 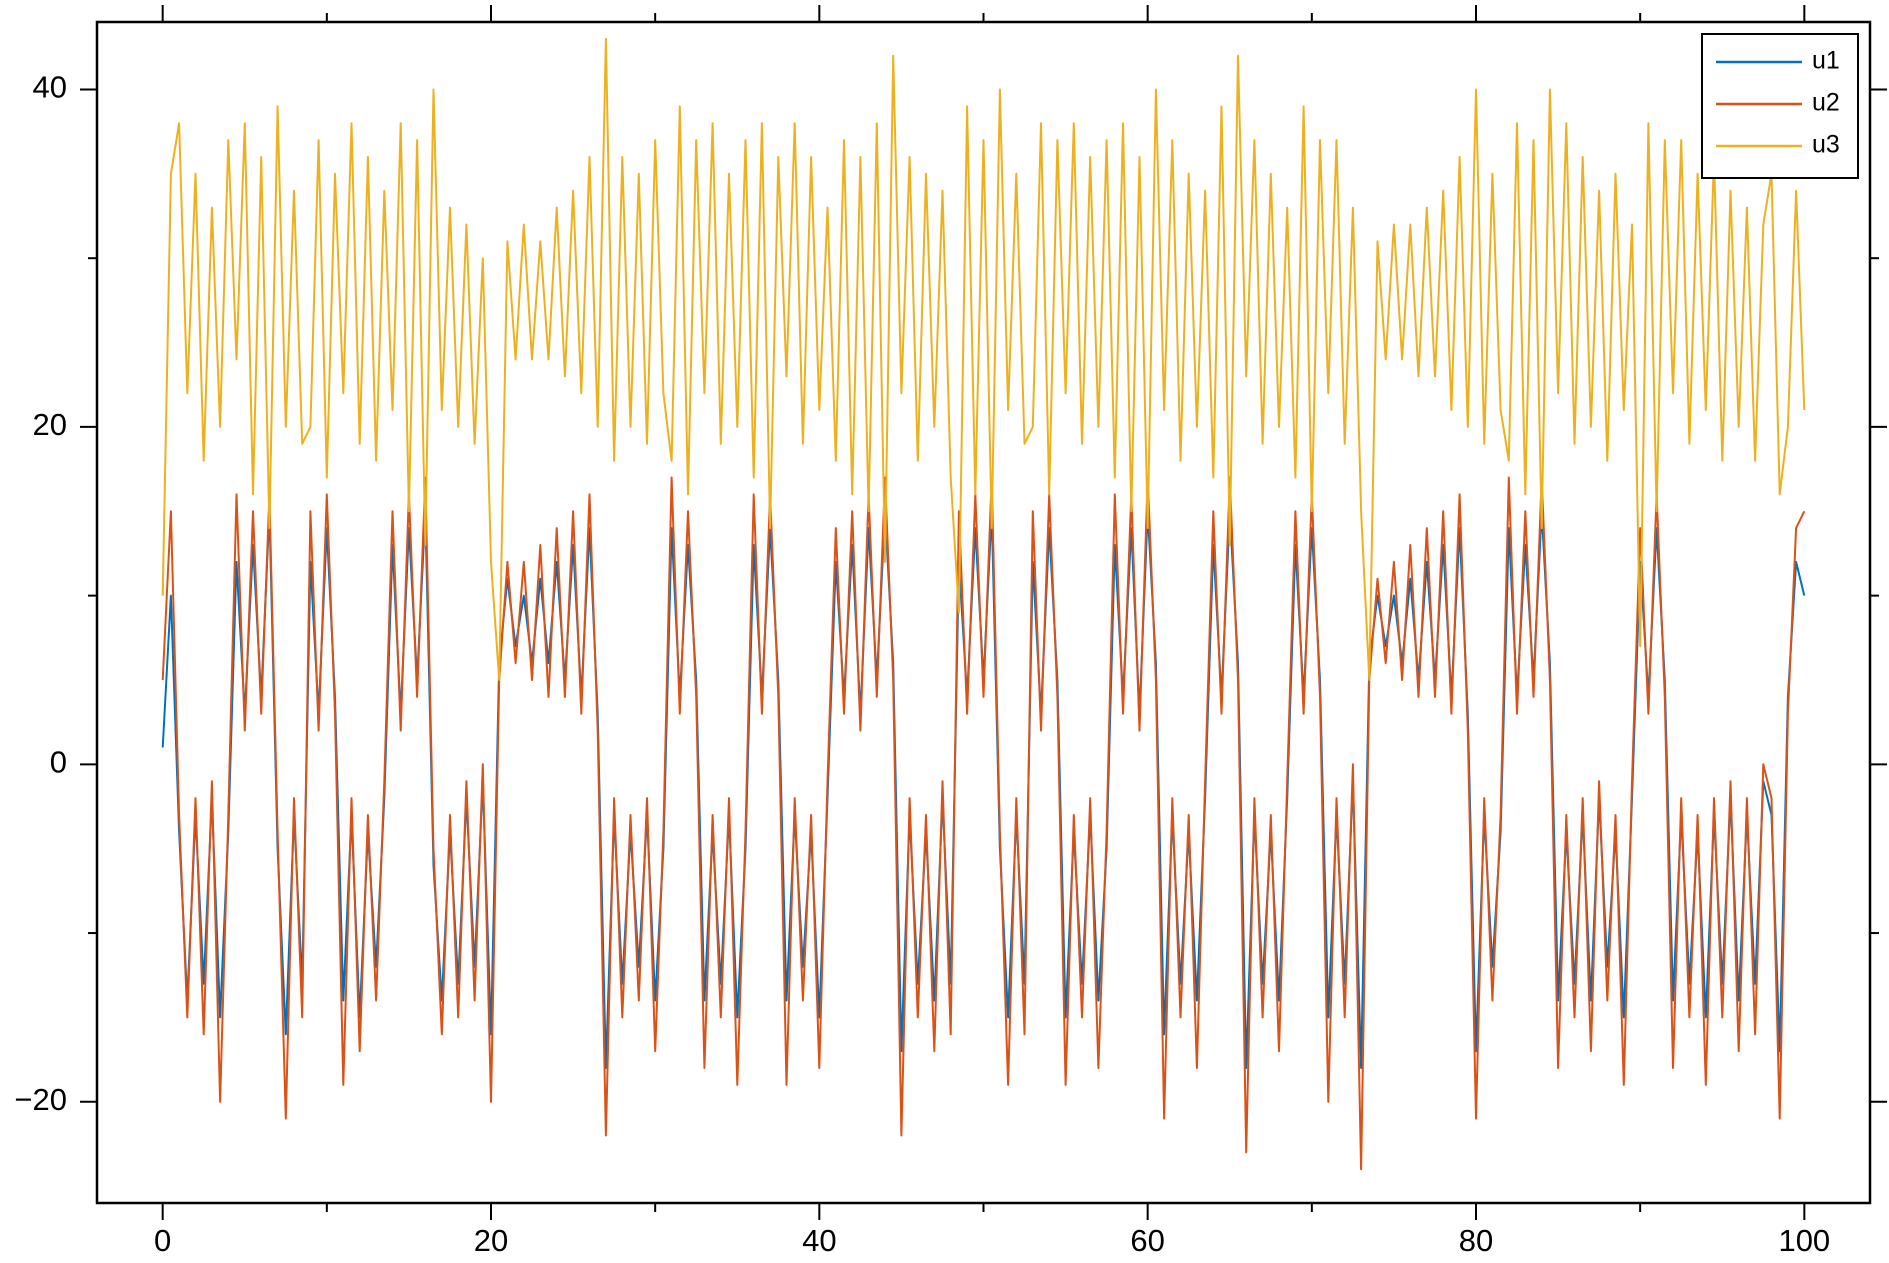 What do you see at coordinates (1826, 61) in the screenshot?
I see `legend-label: u1` at bounding box center [1826, 61].